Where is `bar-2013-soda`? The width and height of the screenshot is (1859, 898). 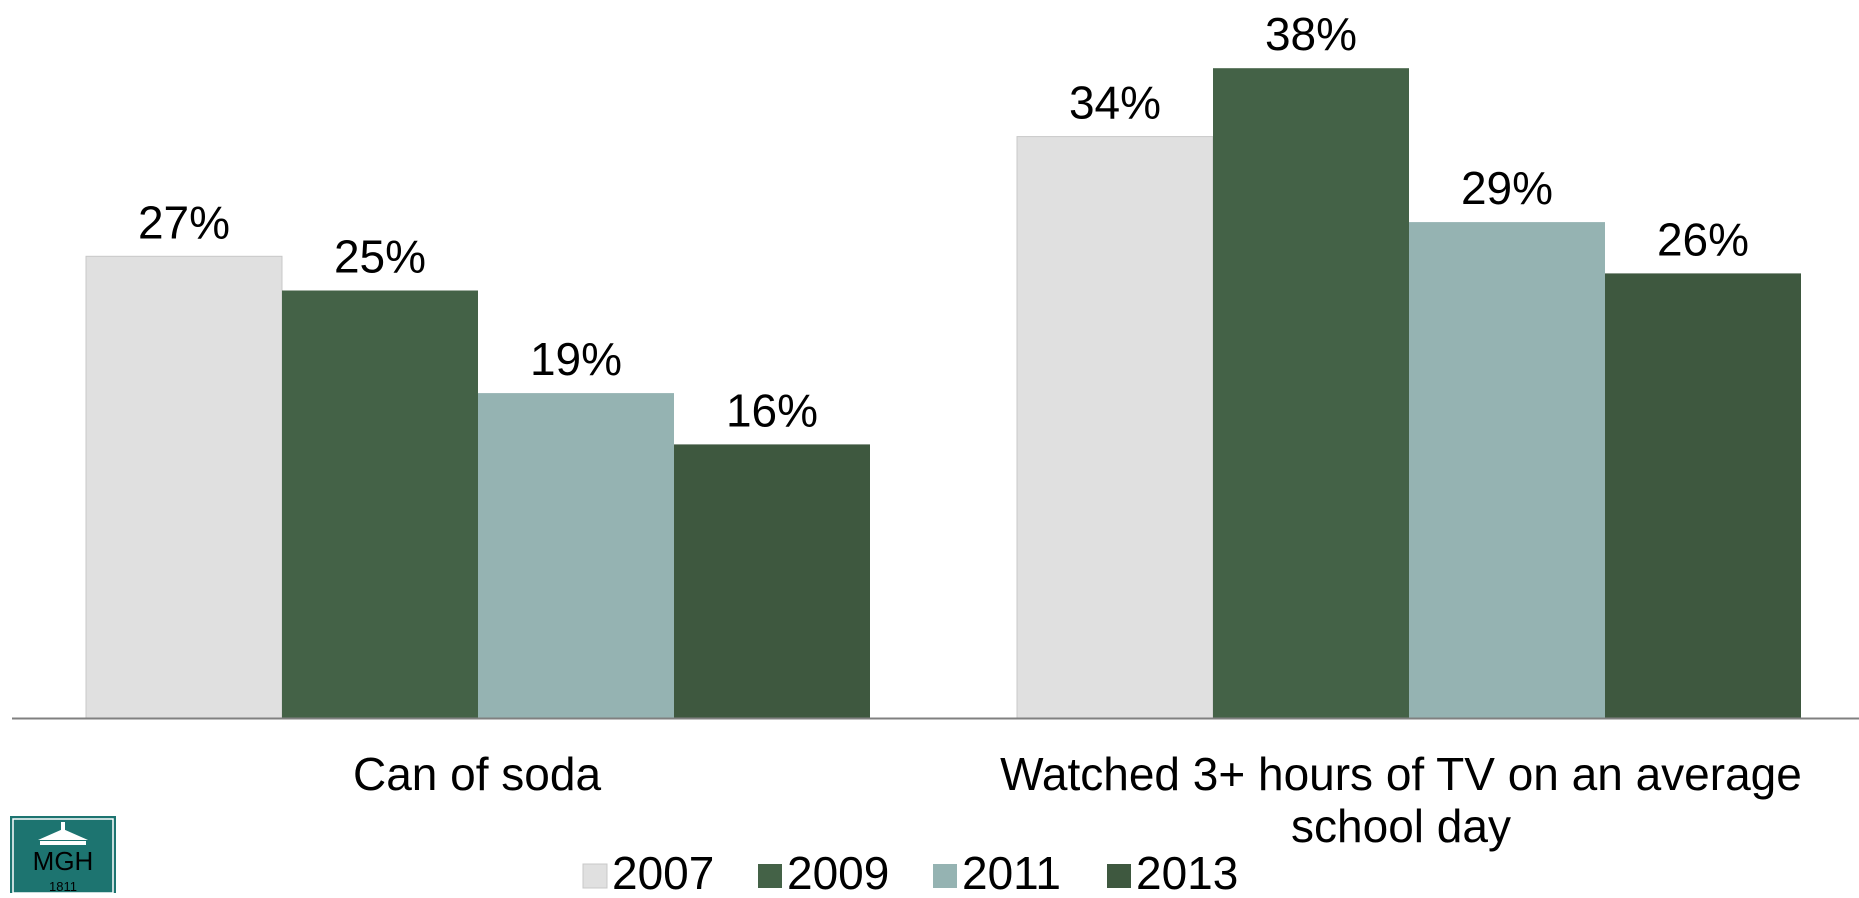
bar-2013-soda is located at coordinates (772, 581).